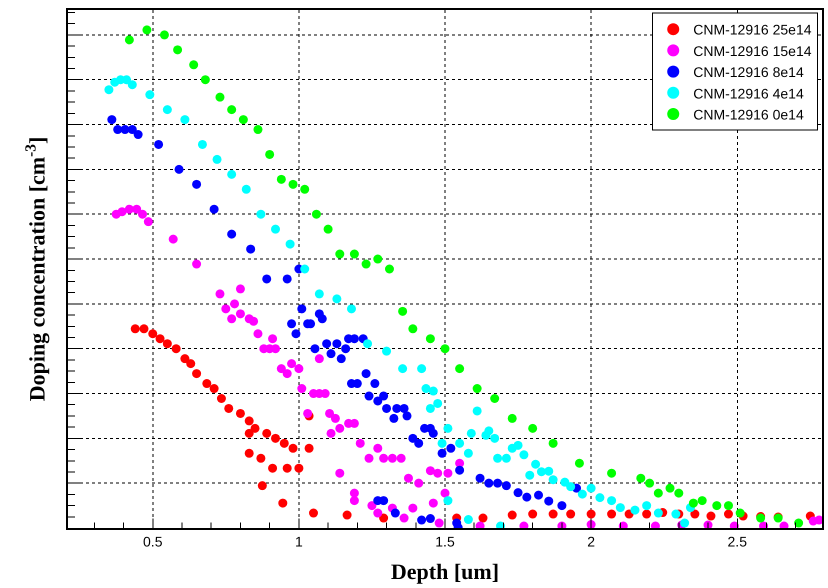  I want to click on legend-label: CNM-12916 15e14, so click(752, 50).